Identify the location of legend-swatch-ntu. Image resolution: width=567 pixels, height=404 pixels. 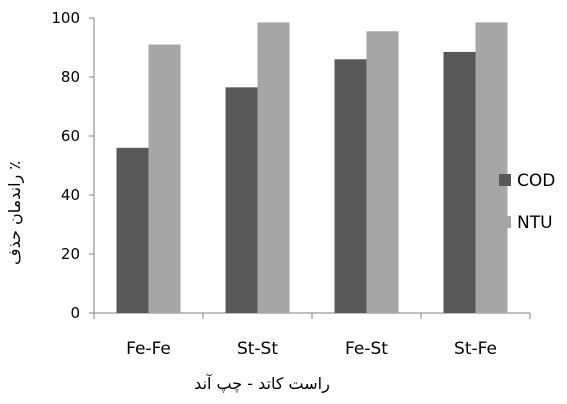
(505, 222).